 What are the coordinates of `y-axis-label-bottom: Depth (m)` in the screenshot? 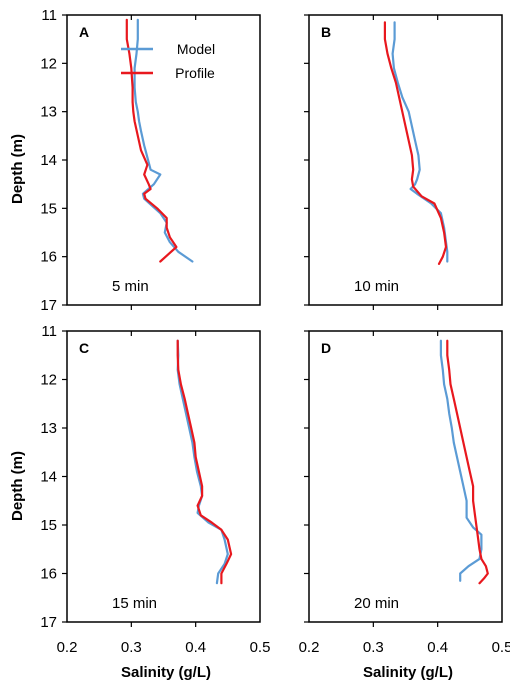 It's located at (17, 486).